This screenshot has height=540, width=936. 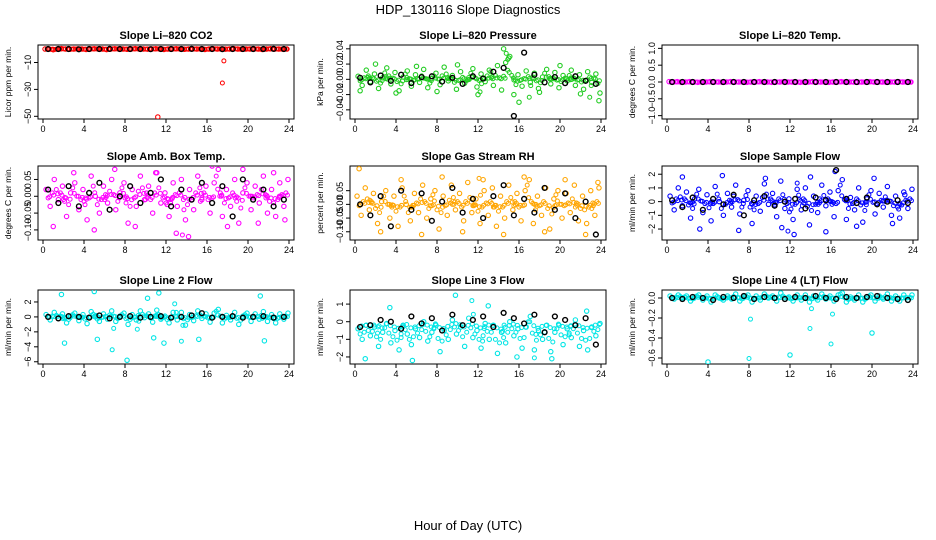 I want to click on data-points, so click(x=479, y=328).